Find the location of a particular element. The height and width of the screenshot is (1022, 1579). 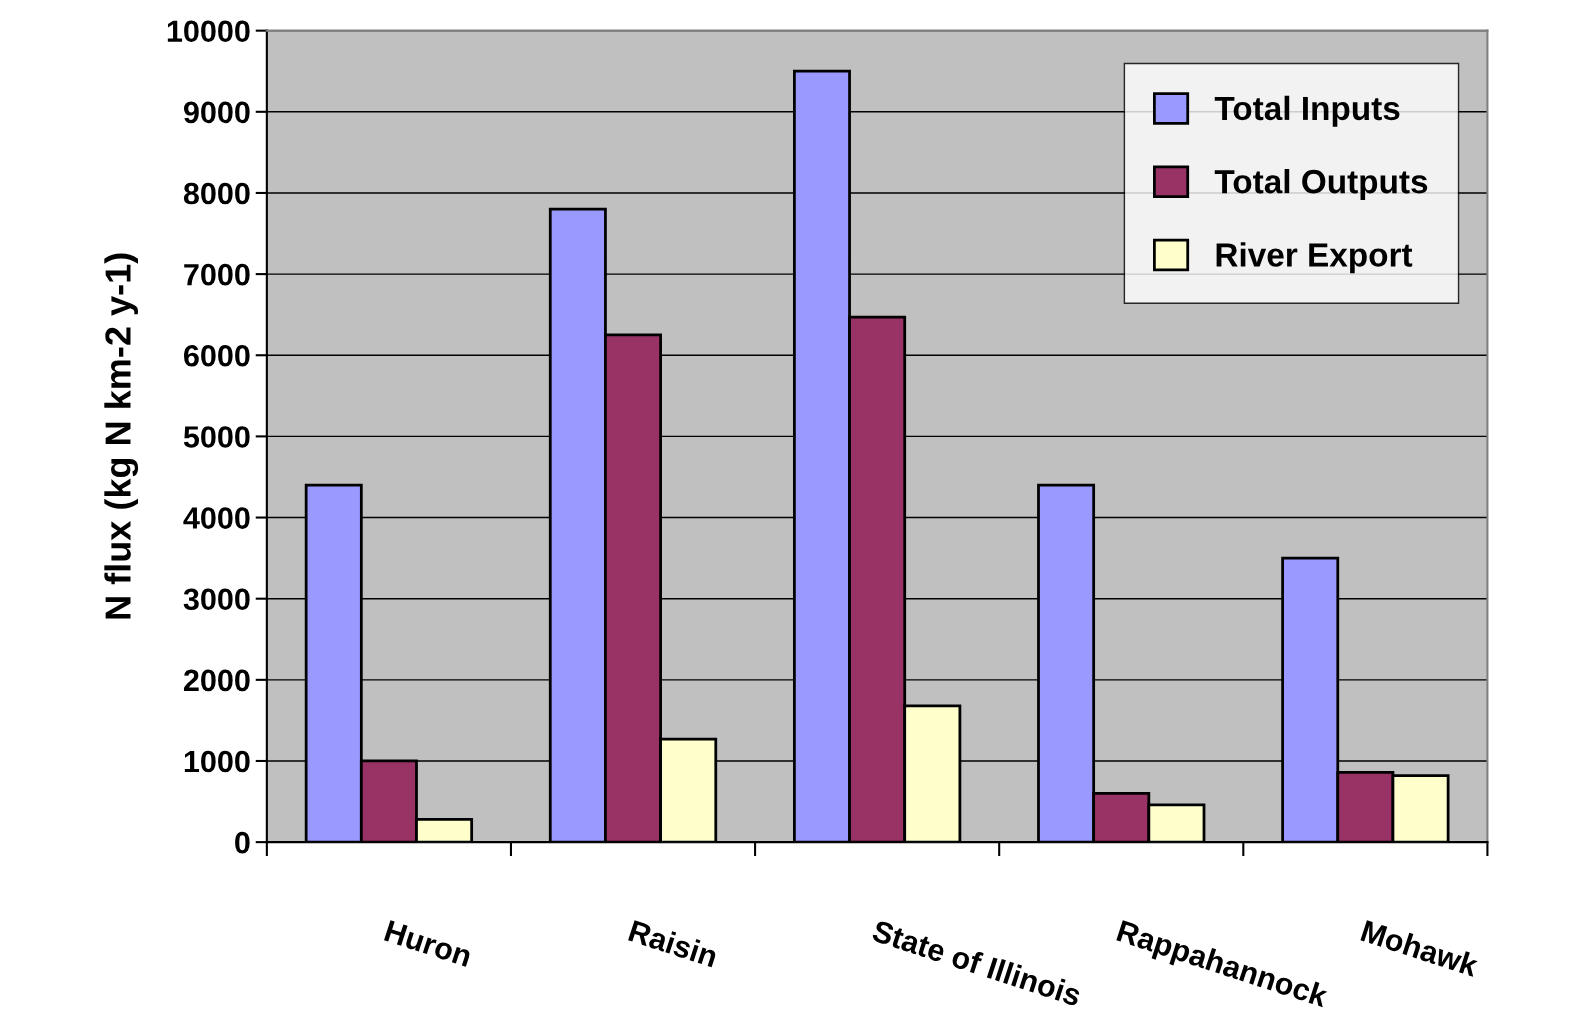

y-tick-label: 0 is located at coordinates (242, 842).